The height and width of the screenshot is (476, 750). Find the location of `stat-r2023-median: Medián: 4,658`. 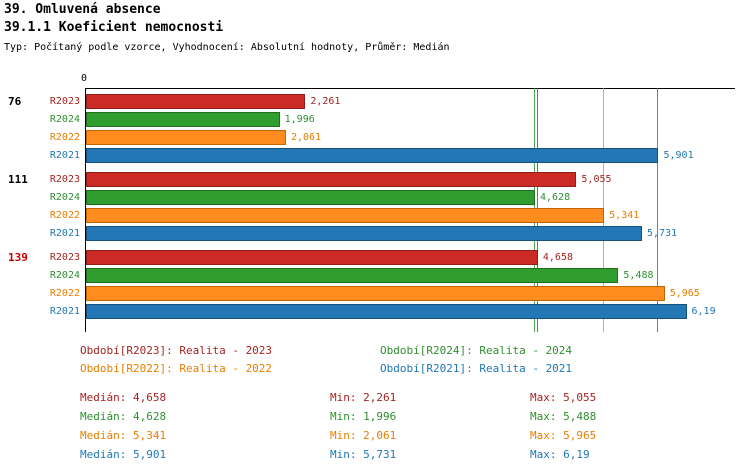

stat-r2023-median: Medián: 4,658 is located at coordinates (123, 397).